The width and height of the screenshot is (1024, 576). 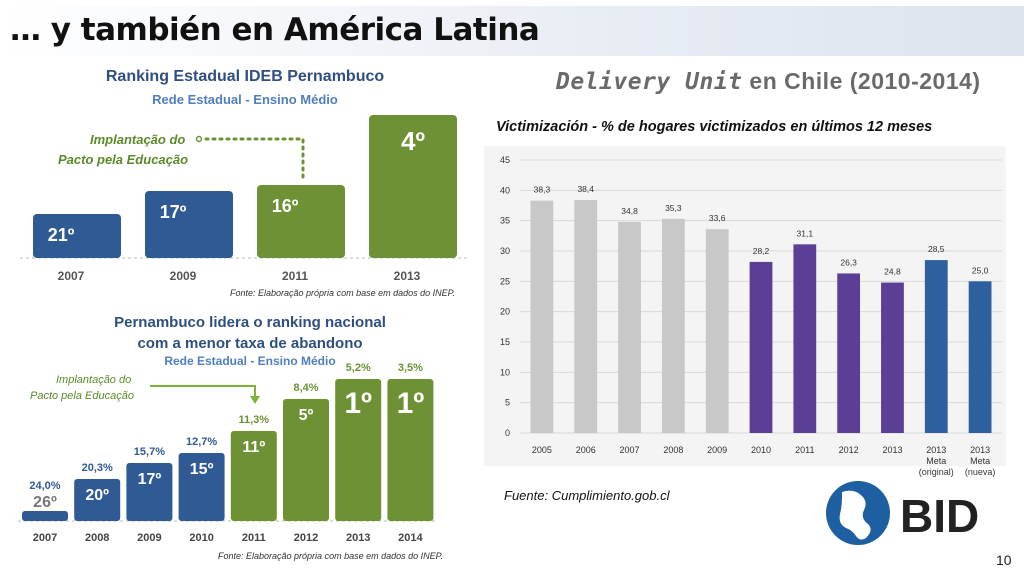 I want to click on victimizacion-y-tick-label: 45, so click(x=505, y=160).